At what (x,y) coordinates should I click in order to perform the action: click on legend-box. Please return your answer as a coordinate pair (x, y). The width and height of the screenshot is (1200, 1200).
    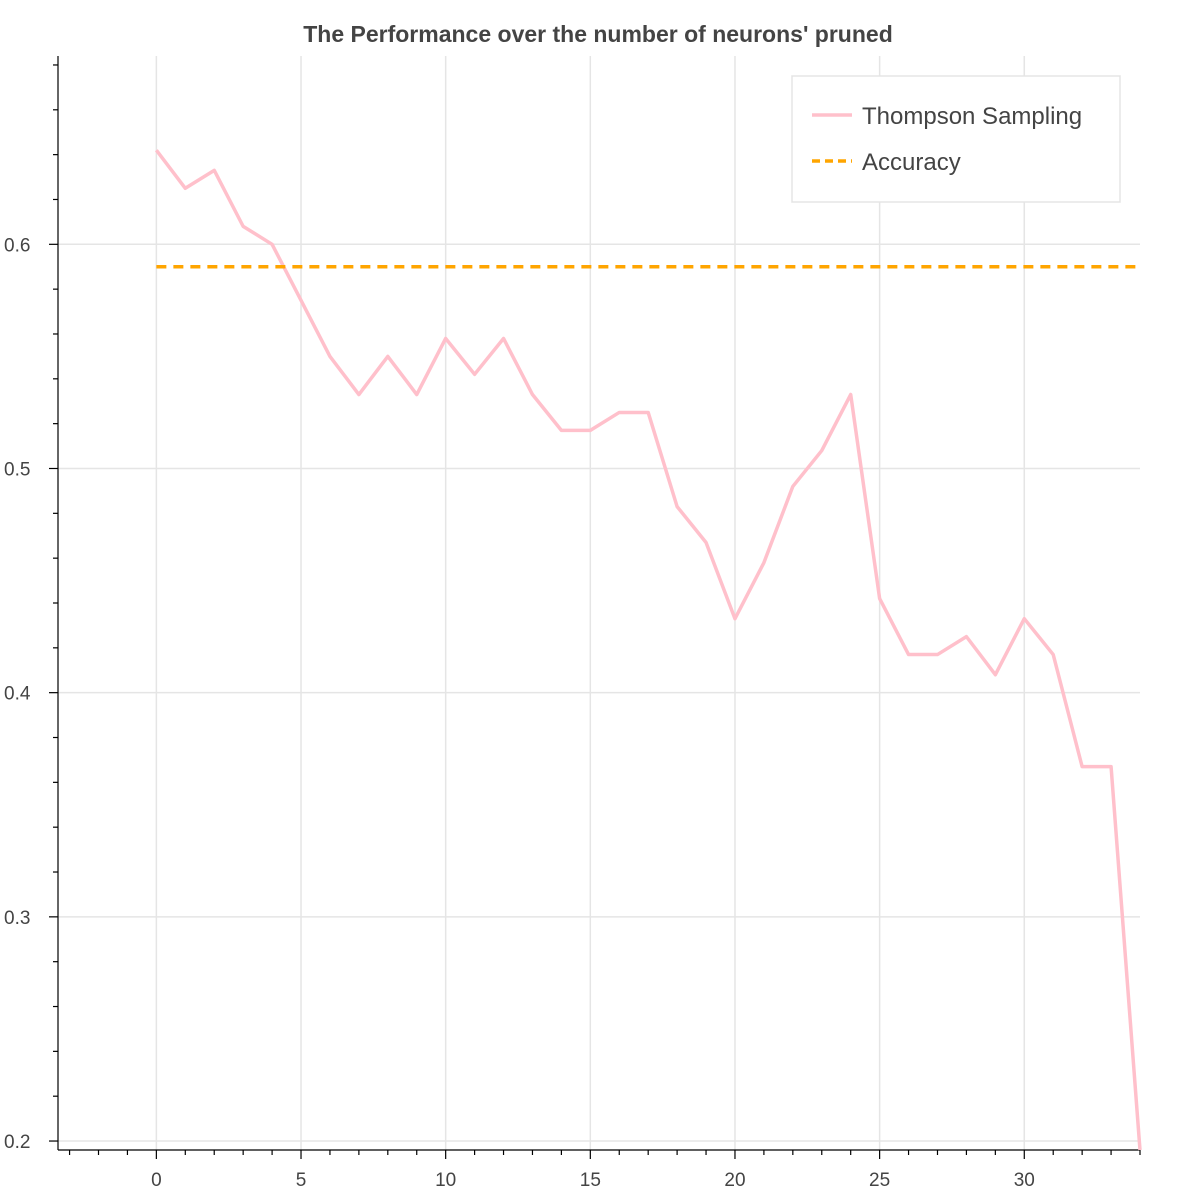
    Looking at the image, I should click on (956, 139).